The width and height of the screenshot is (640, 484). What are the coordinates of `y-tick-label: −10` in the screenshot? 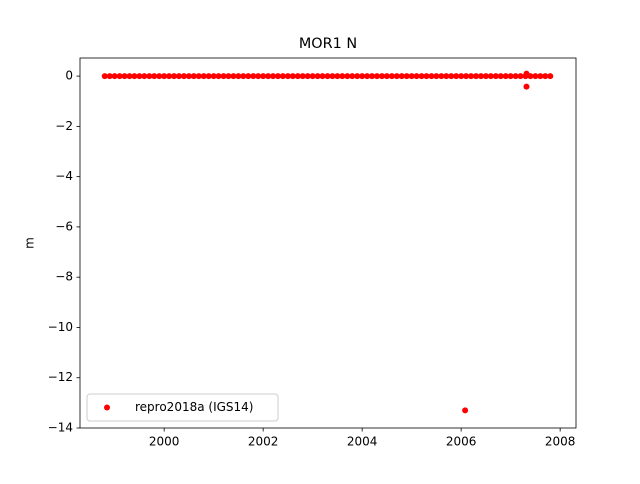 It's located at (60, 327).